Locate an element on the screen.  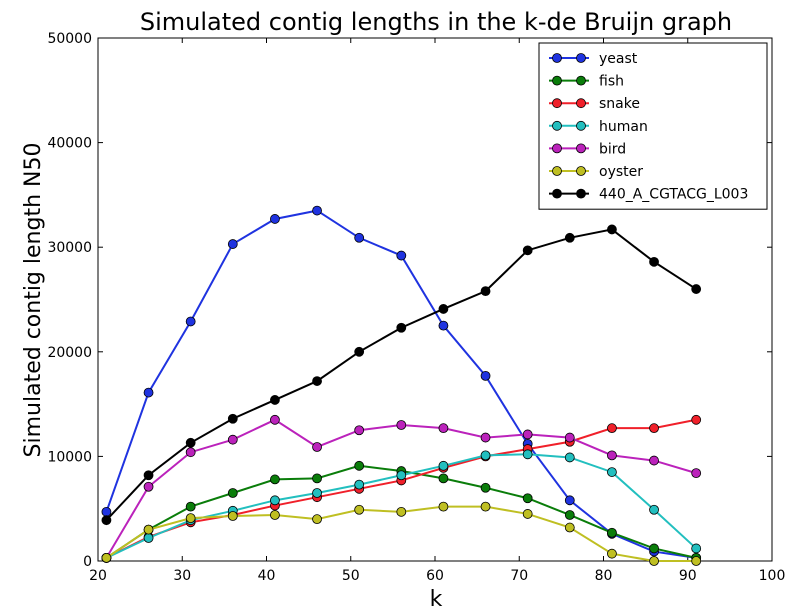
legend-item: bird is located at coordinates (587, 149).